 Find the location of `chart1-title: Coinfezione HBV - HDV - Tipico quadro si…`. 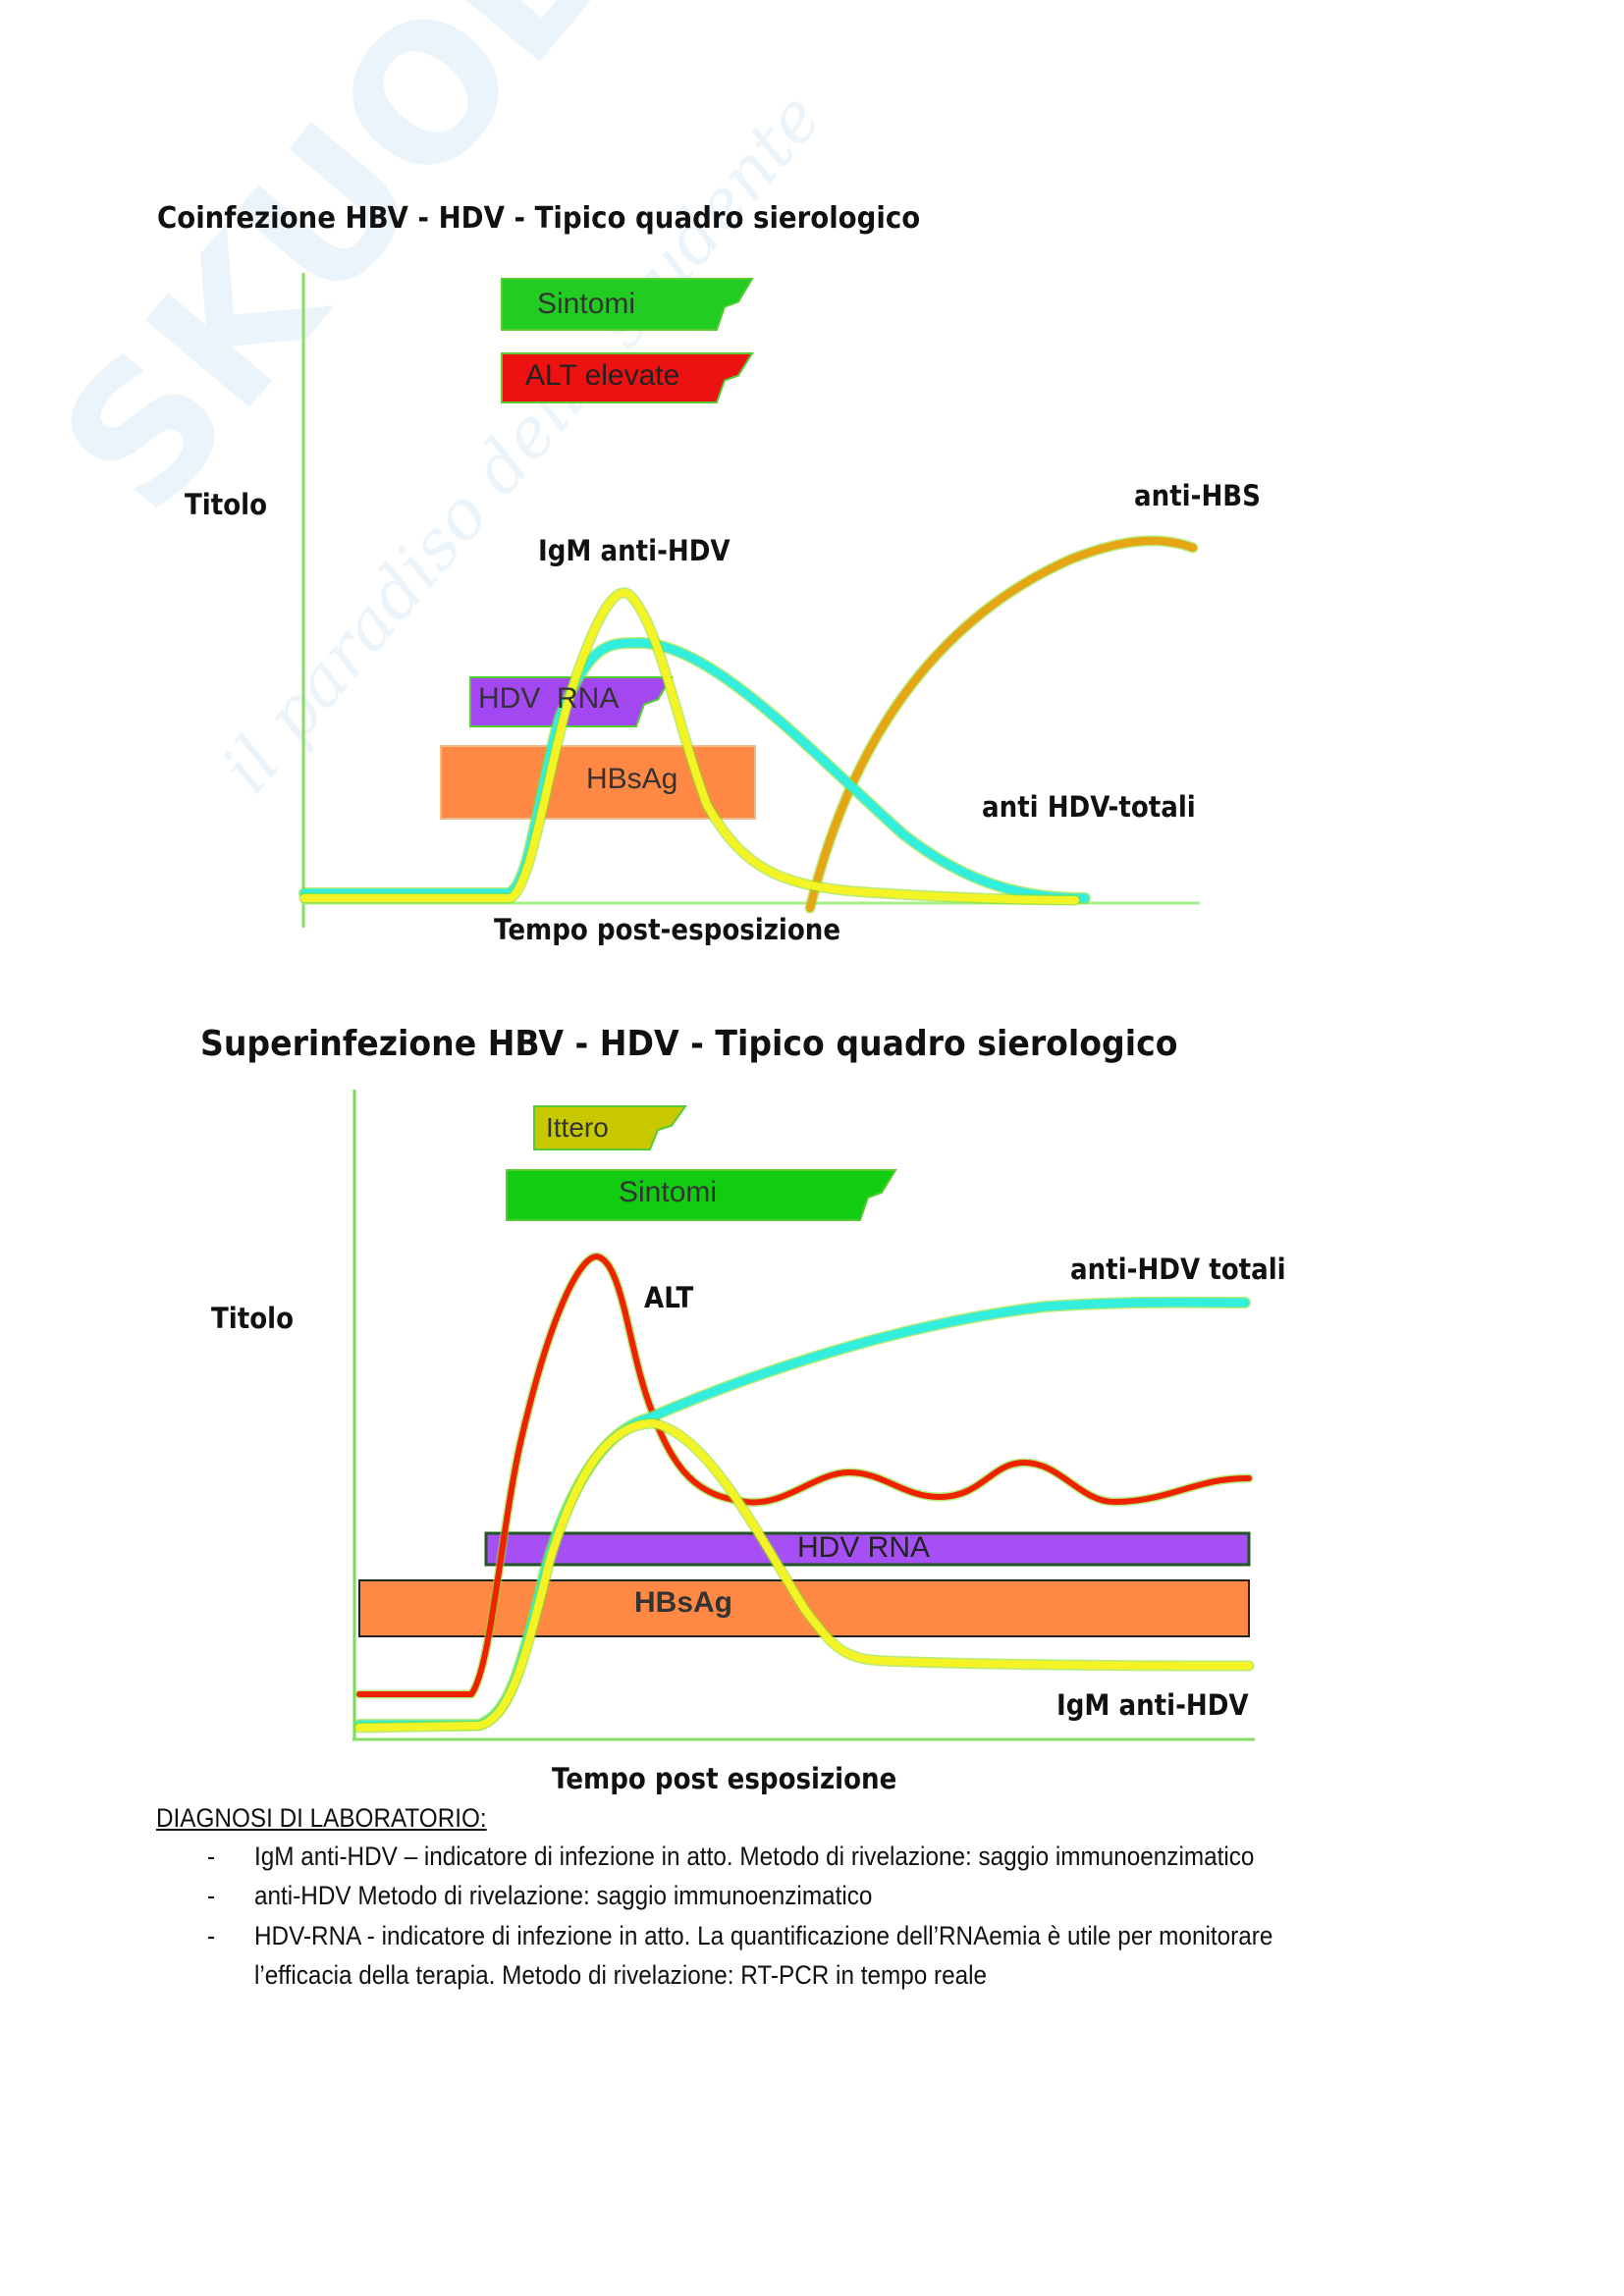

chart1-title: Coinfezione HBV - HDV - Tipico quadro si… is located at coordinates (539, 218).